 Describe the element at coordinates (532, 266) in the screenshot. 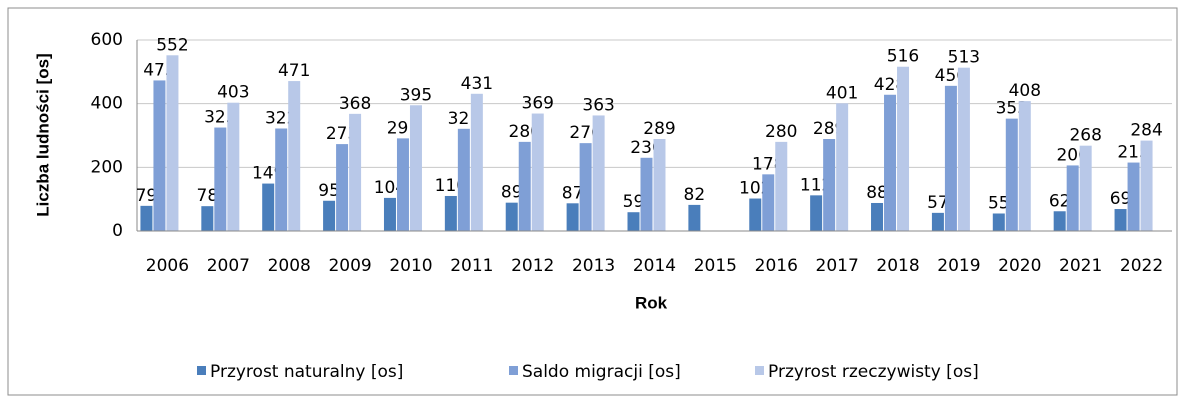

I see `x-tick-label: 2012` at that location.